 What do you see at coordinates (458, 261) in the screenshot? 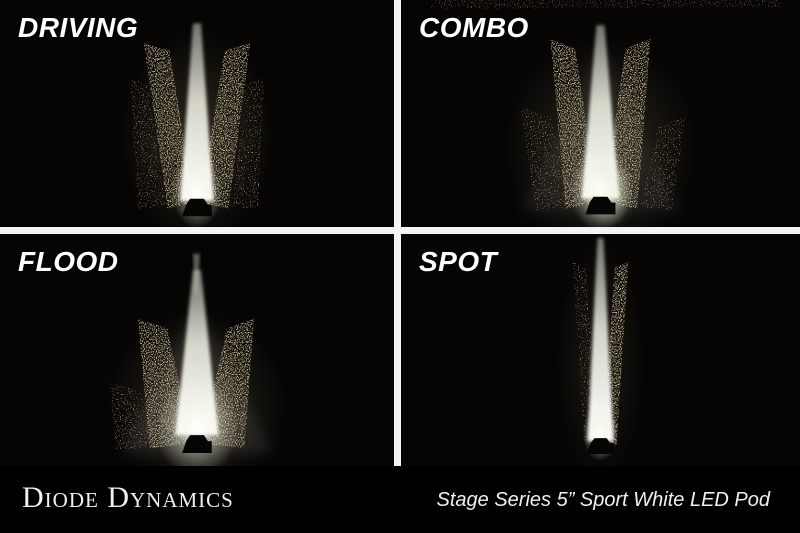
I see `beam-mode-label-spot: SPOT` at bounding box center [458, 261].